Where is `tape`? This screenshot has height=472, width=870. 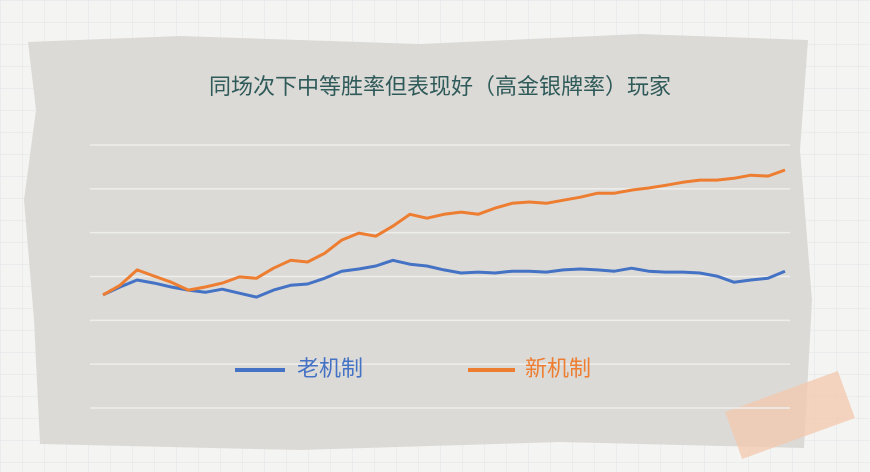 tape is located at coordinates (790, 415).